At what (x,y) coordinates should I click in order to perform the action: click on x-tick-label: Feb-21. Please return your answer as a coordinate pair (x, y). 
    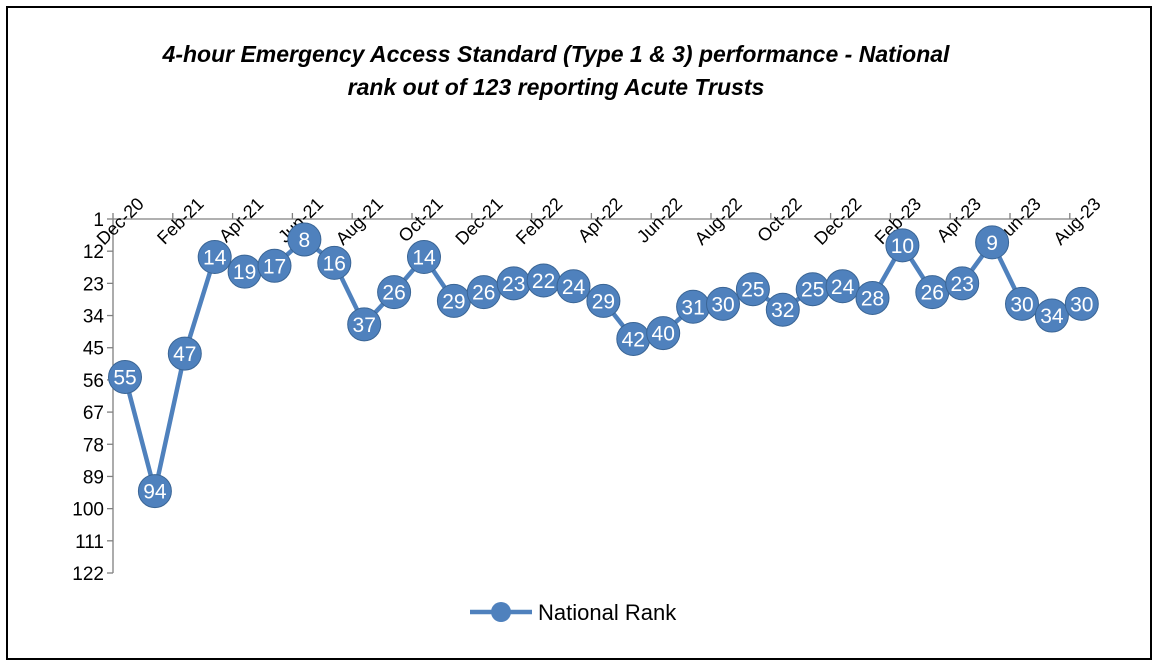
    Looking at the image, I should click on (180, 221).